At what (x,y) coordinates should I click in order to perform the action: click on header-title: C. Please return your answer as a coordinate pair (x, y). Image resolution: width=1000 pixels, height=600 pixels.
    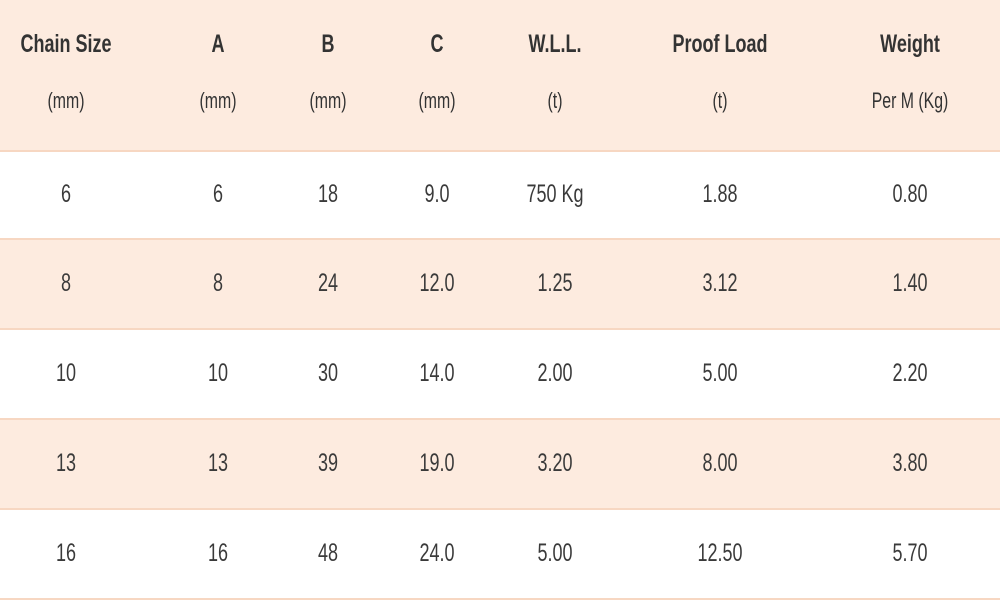
    Looking at the image, I should click on (437, 44).